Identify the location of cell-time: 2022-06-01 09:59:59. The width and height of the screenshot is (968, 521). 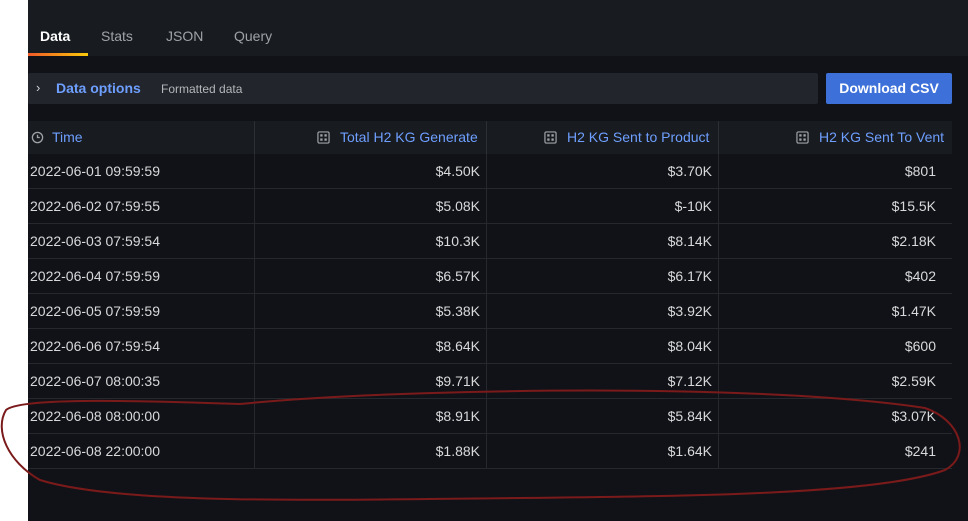
(141, 171).